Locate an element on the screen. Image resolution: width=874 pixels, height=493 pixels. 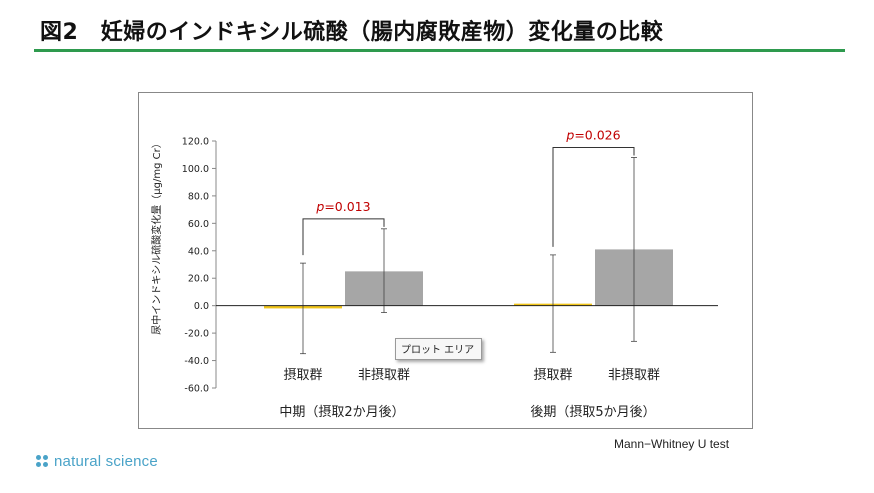
group-label: 中期（摂取2か月後） is located at coordinates (341, 412).